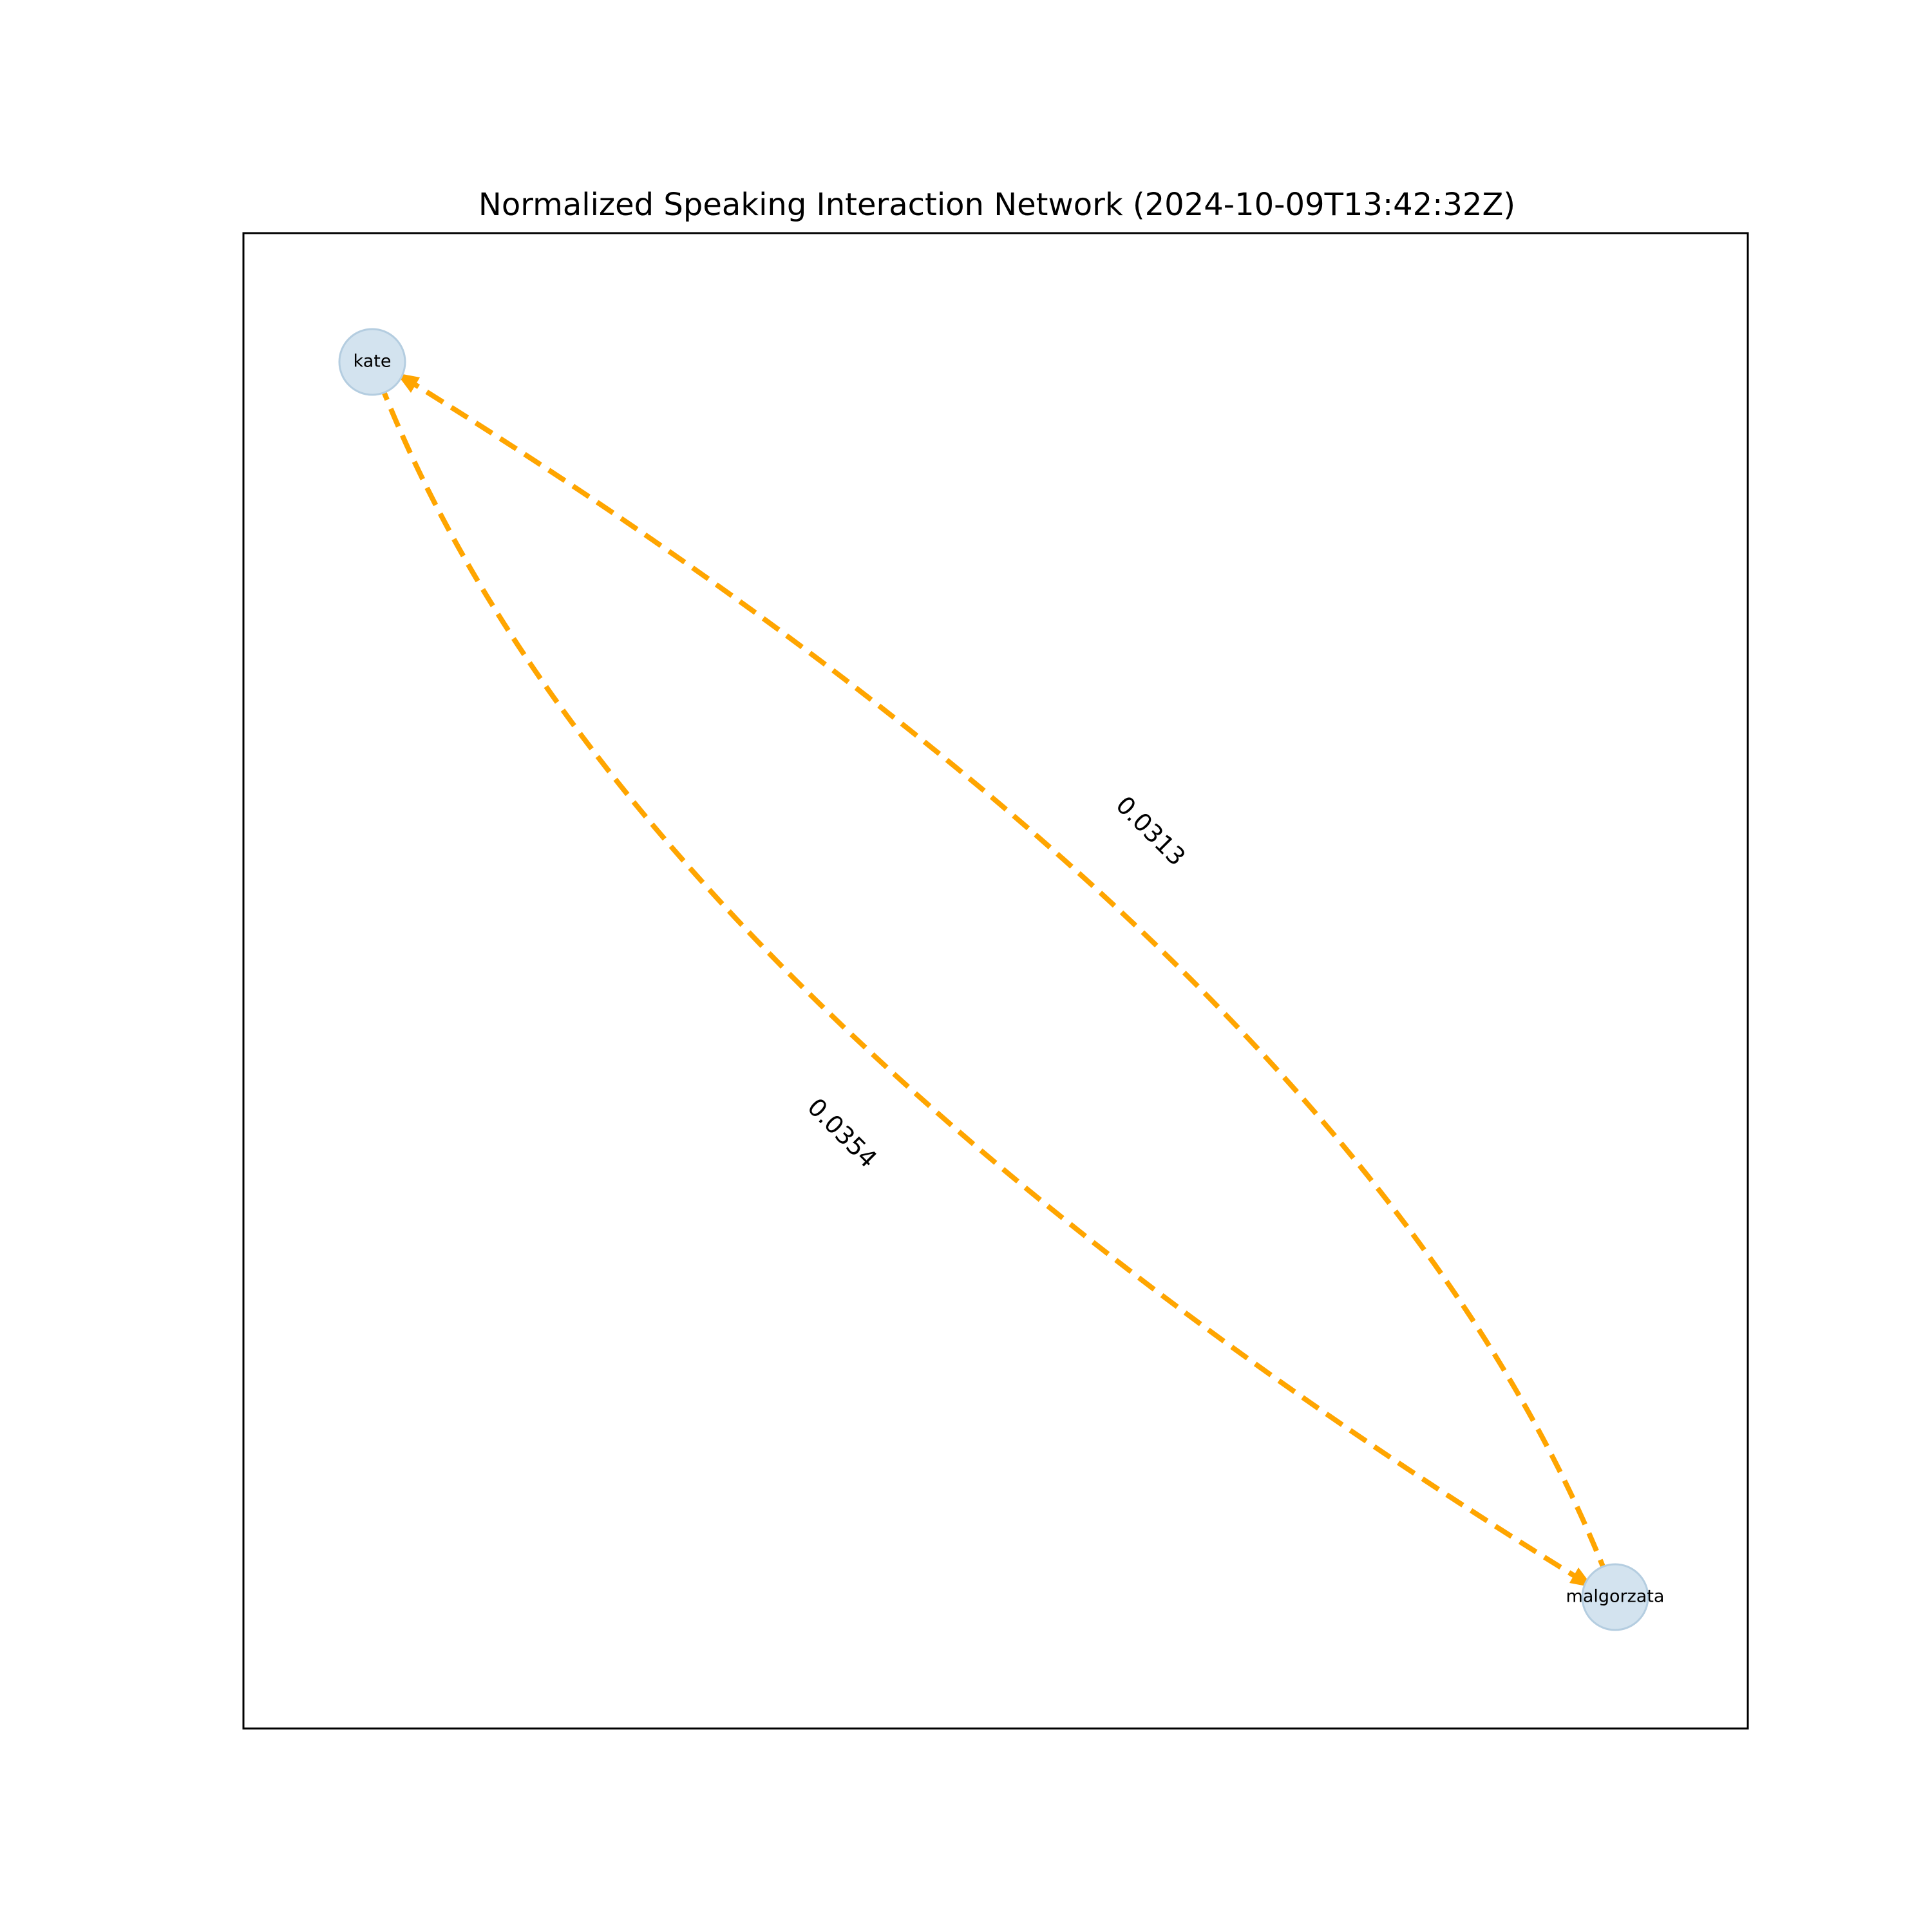 Image resolution: width=1932 pixels, height=1932 pixels. I want to click on node-kate: kate, so click(372, 362).